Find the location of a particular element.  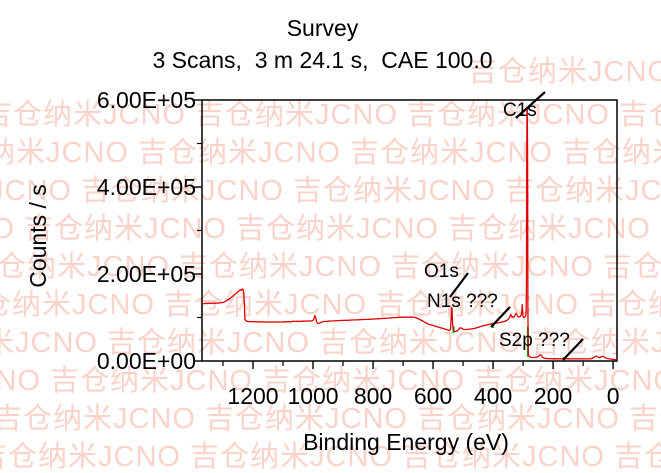

y-tick-label: 2.00E+05 is located at coordinates (146, 274).